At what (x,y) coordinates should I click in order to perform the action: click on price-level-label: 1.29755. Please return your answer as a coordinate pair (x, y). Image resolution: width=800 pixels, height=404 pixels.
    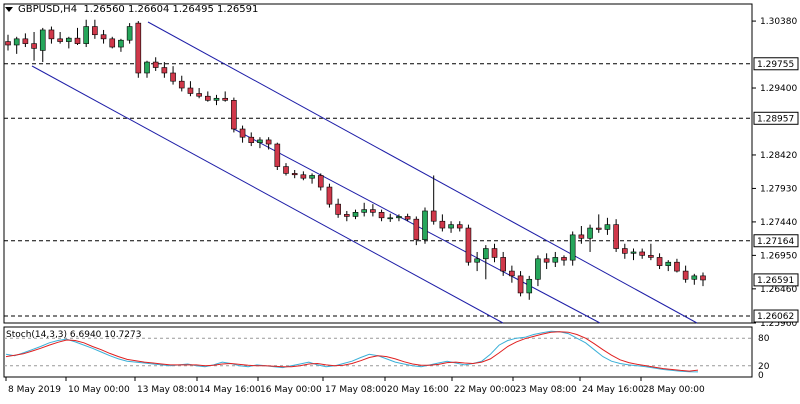
    Looking at the image, I should click on (775, 65).